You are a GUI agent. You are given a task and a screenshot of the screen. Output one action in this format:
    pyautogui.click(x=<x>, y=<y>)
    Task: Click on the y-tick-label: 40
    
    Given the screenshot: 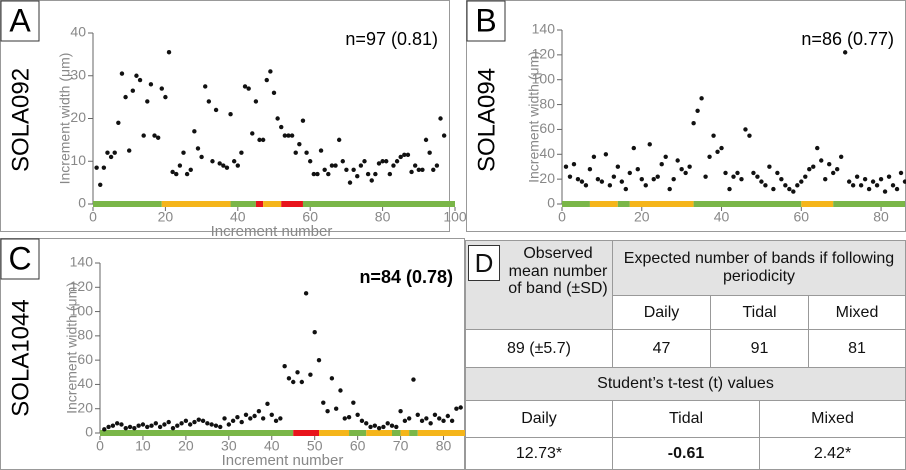 What is the action you would take?
    pyautogui.click(x=547, y=153)
    